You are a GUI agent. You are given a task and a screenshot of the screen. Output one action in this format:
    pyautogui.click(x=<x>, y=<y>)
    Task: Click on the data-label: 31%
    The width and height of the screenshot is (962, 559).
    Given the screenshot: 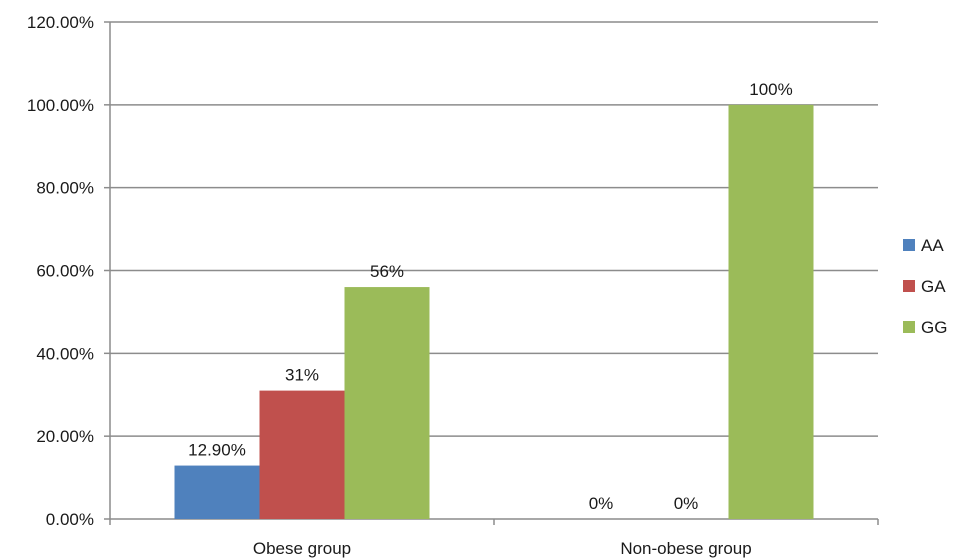 What is the action you would take?
    pyautogui.click(x=302, y=375)
    